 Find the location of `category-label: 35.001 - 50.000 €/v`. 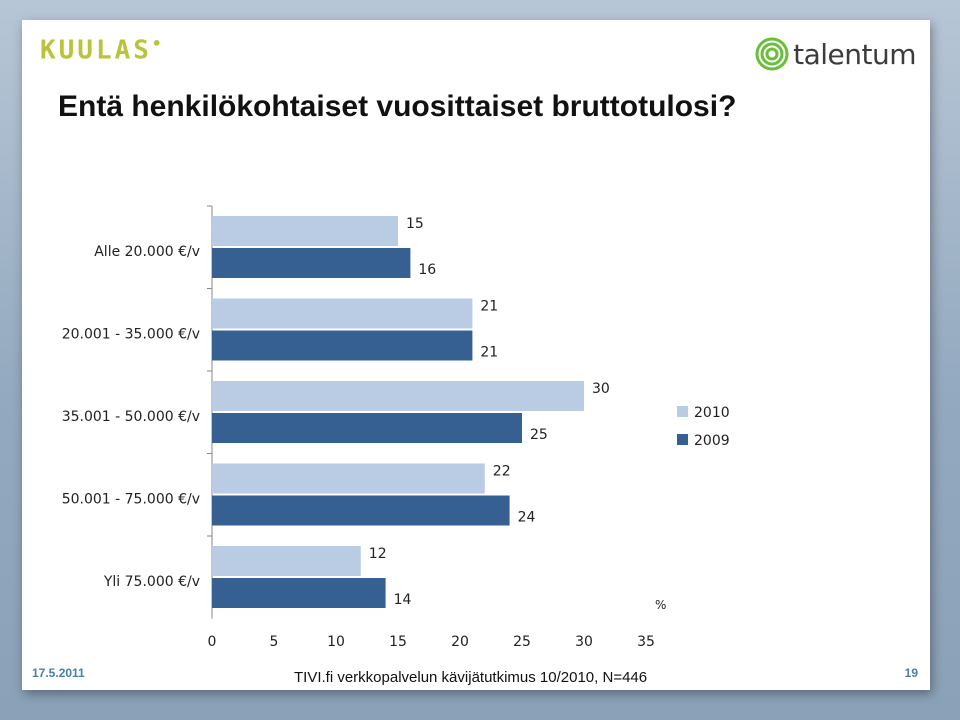

category-label: 35.001 - 50.000 €/v is located at coordinates (131, 417).